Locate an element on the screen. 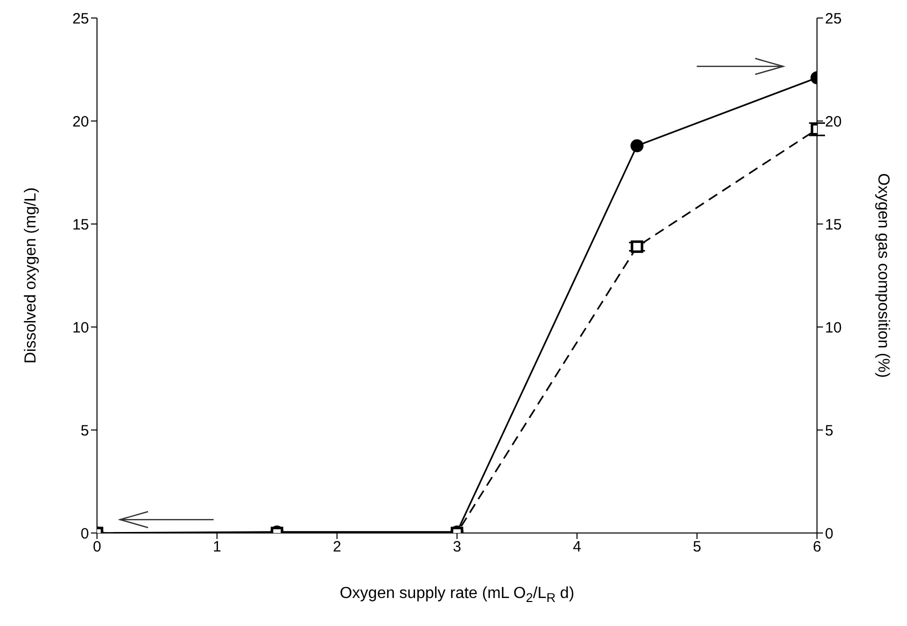 The width and height of the screenshot is (907, 626). y2-tick-label: 0 is located at coordinates (829, 533).